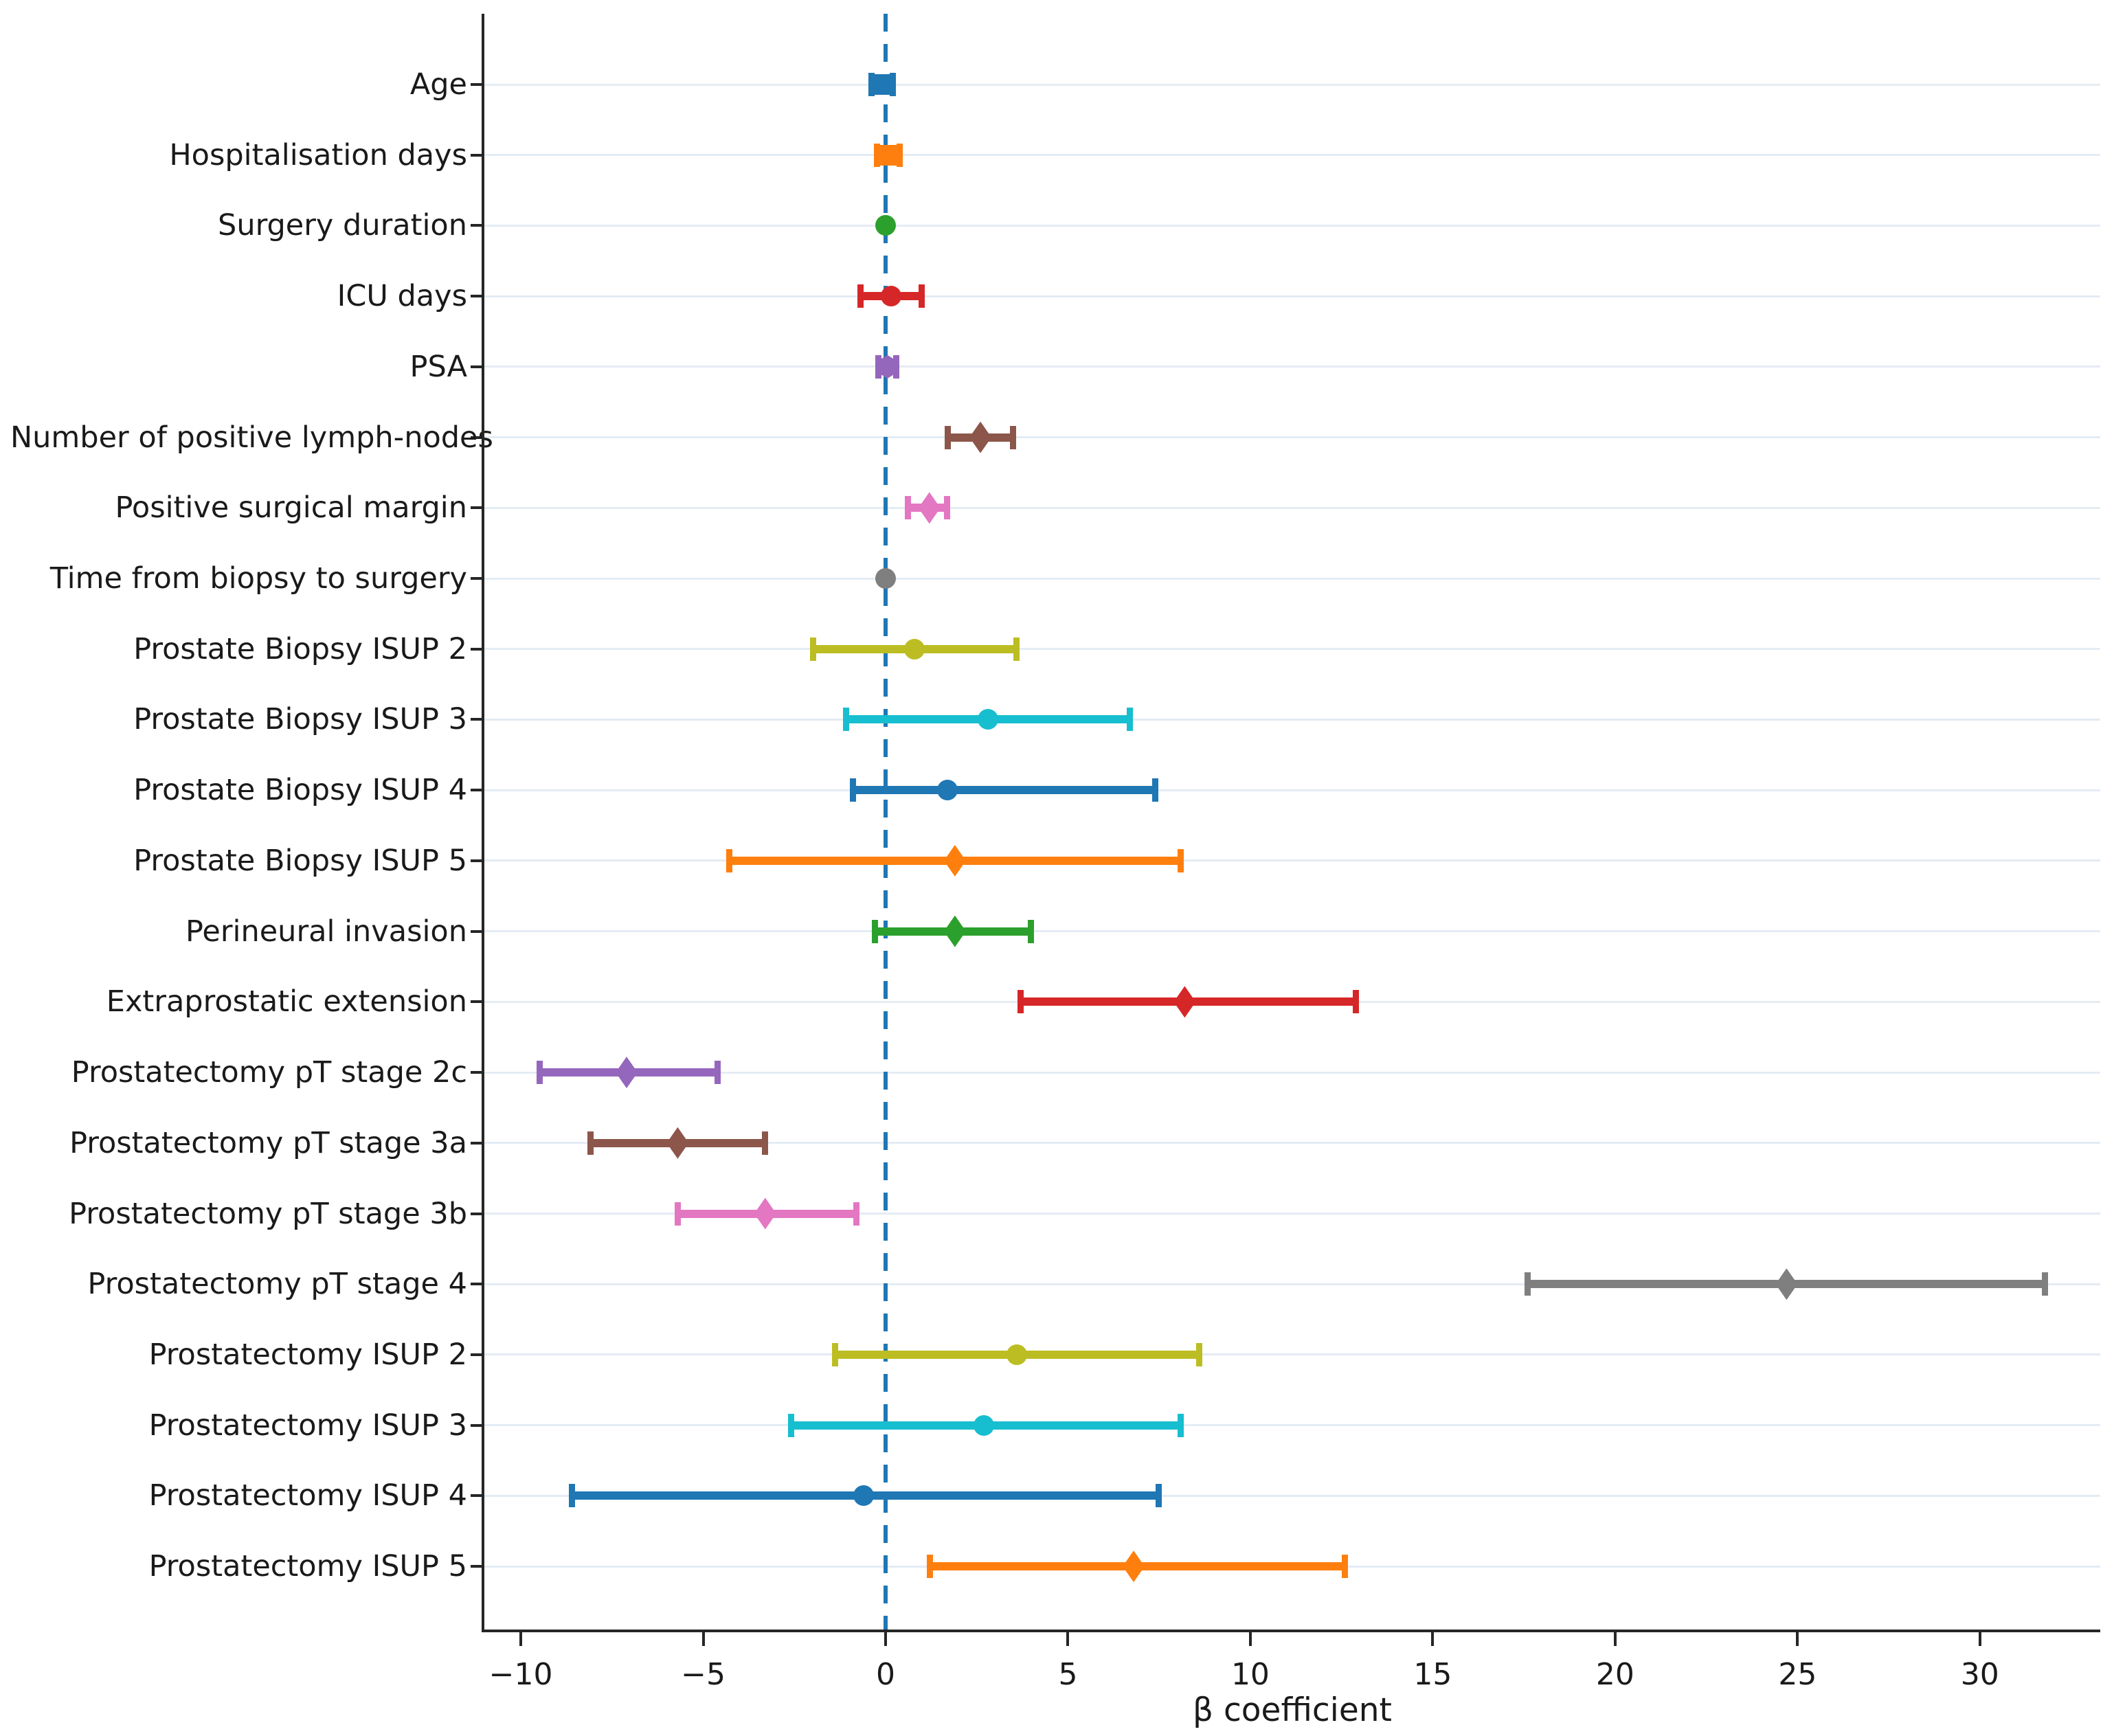 The height and width of the screenshot is (1736, 2114). Describe the element at coordinates (277, 1284) in the screenshot. I see `y-axis-label: Prostatectomy pT stage 4` at that location.